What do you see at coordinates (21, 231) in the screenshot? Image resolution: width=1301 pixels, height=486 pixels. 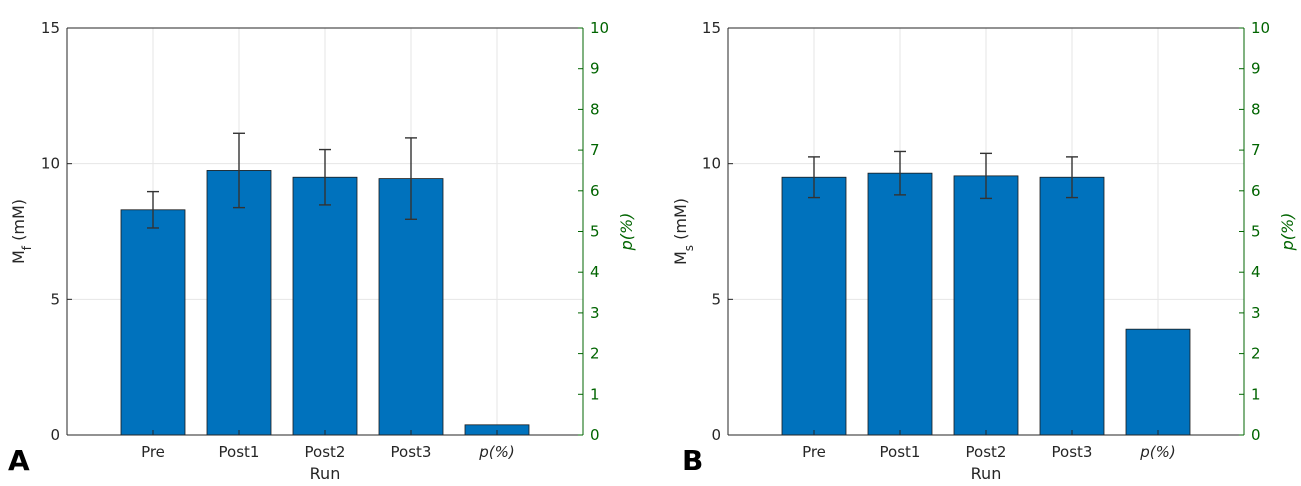 I see `y-axis-label: Mf (mM)` at bounding box center [21, 231].